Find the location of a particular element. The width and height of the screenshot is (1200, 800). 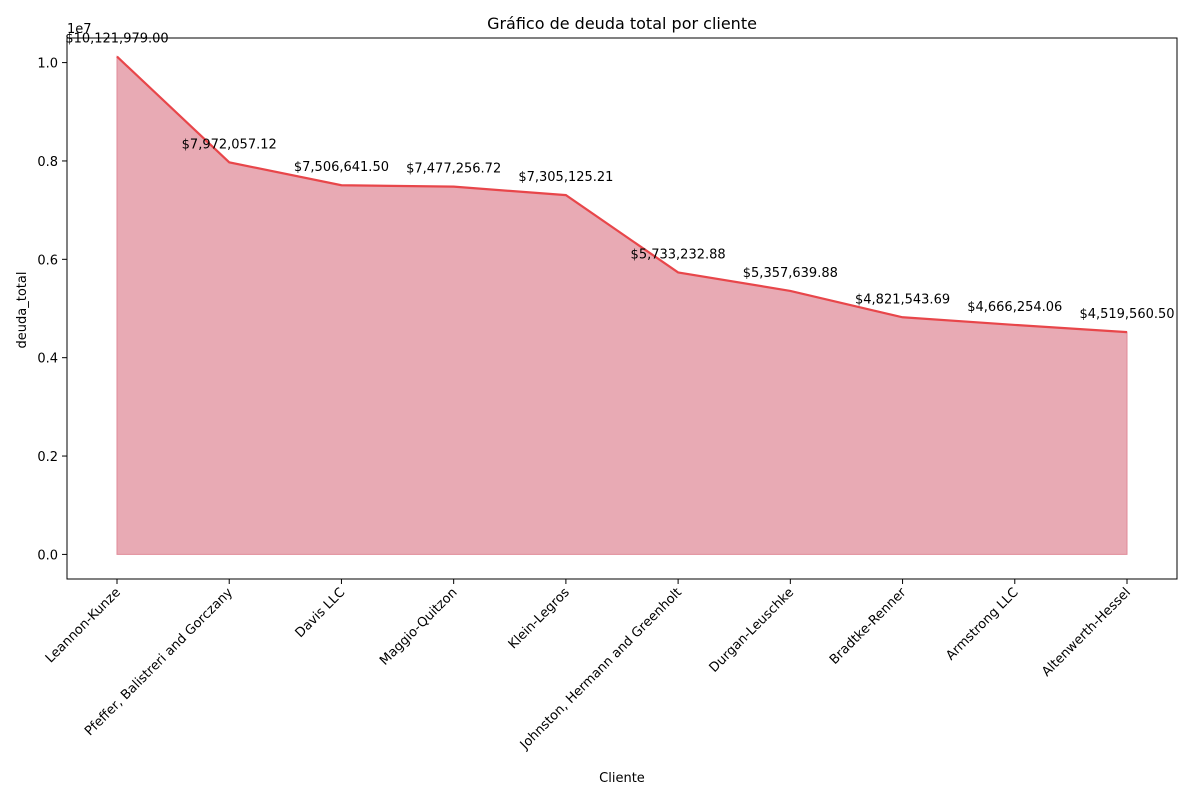

x-tick-label: Klein-Legros is located at coordinates (539, 618).